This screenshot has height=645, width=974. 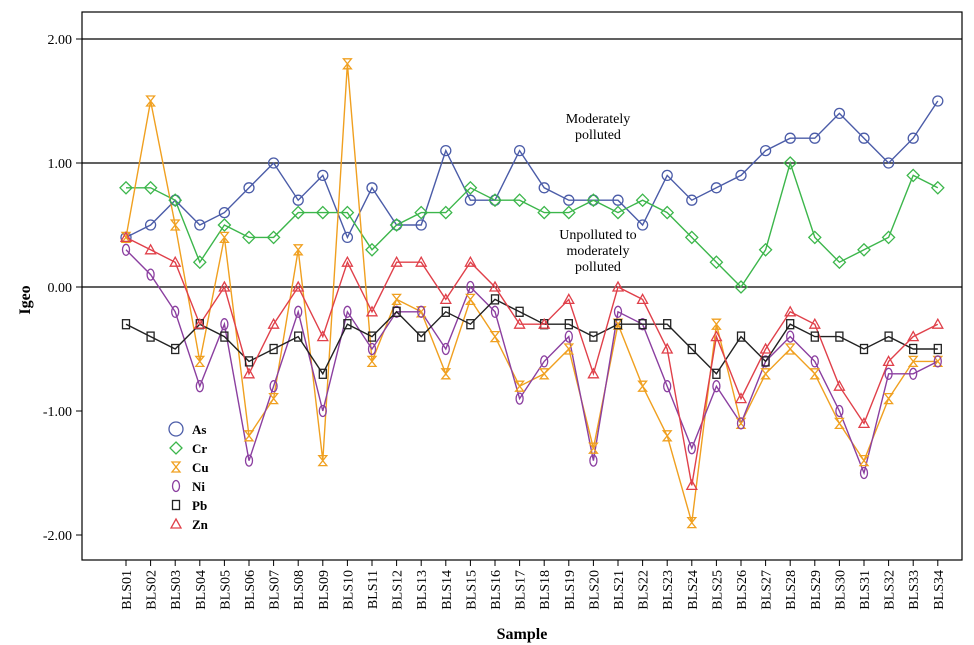 I want to click on y-tick-label: -1.00, so click(x=57, y=412).